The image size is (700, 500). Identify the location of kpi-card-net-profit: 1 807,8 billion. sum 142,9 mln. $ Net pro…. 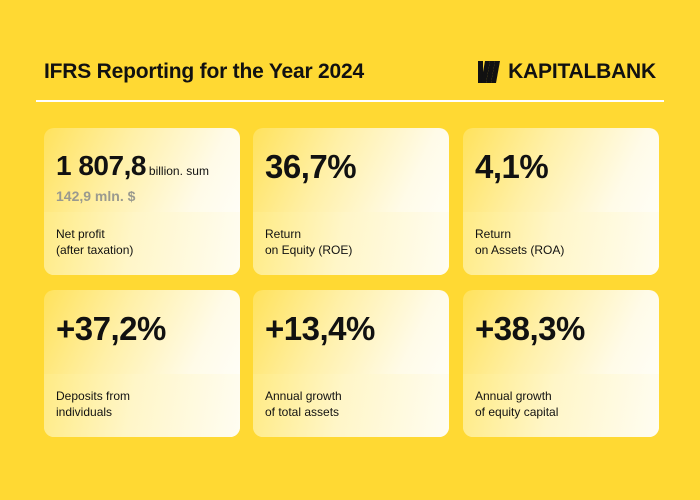
(142, 201).